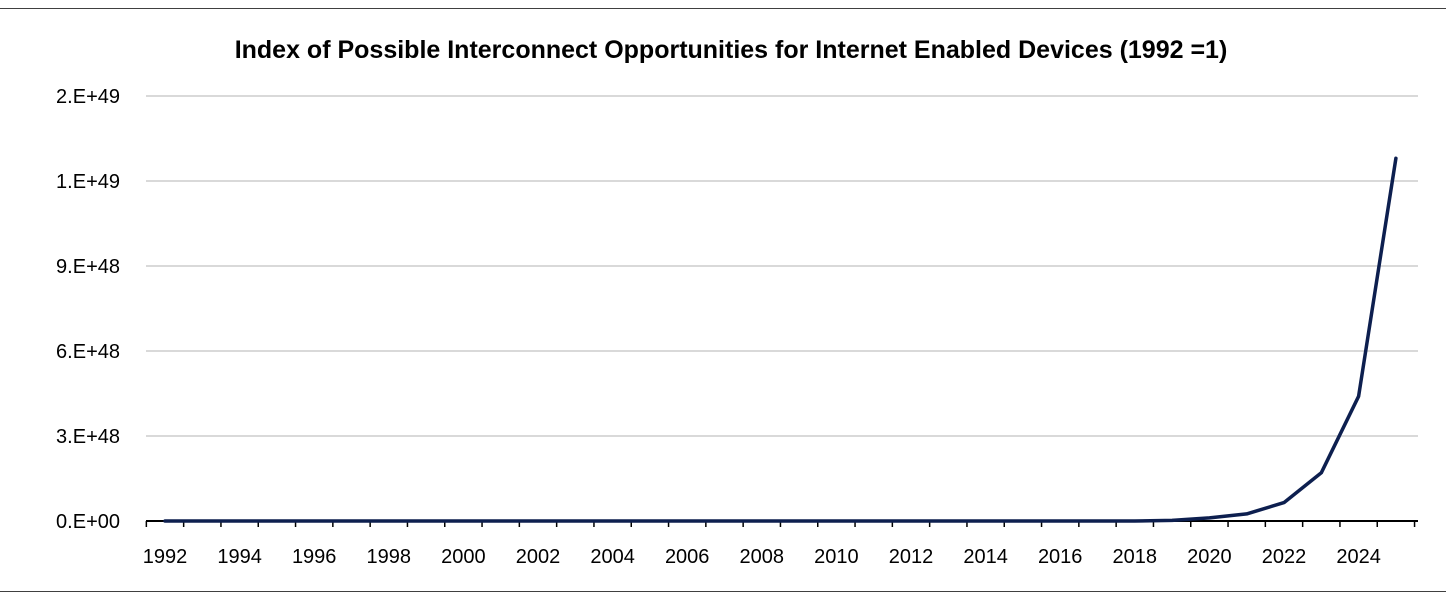 The height and width of the screenshot is (600, 1446). Describe the element at coordinates (88, 267) in the screenshot. I see `y-tick-label: 9.E+48` at that location.